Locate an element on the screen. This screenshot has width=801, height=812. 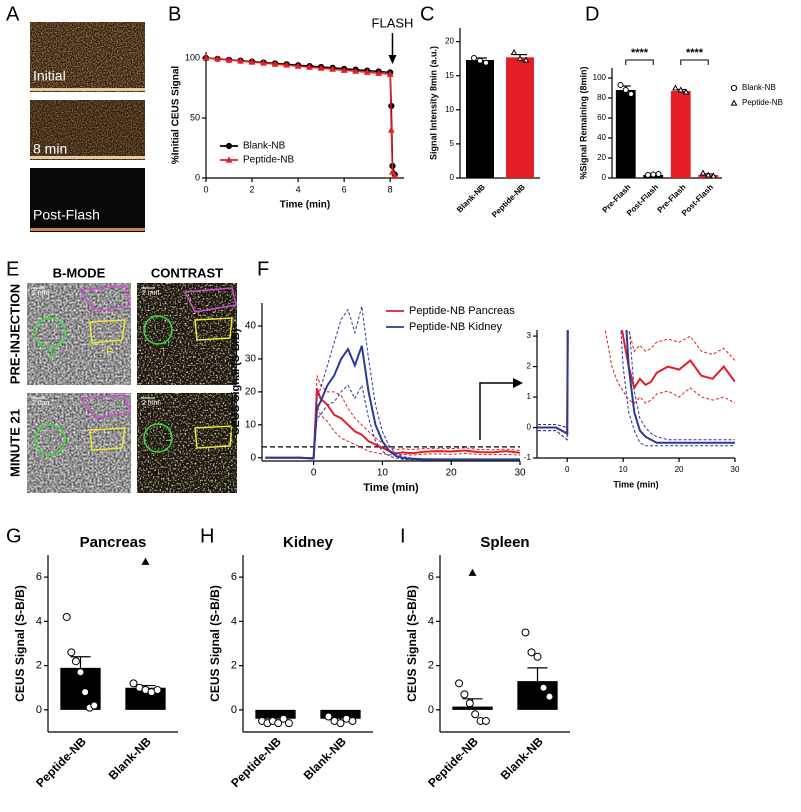
y-tick-label: 15 is located at coordinates (449, 75).